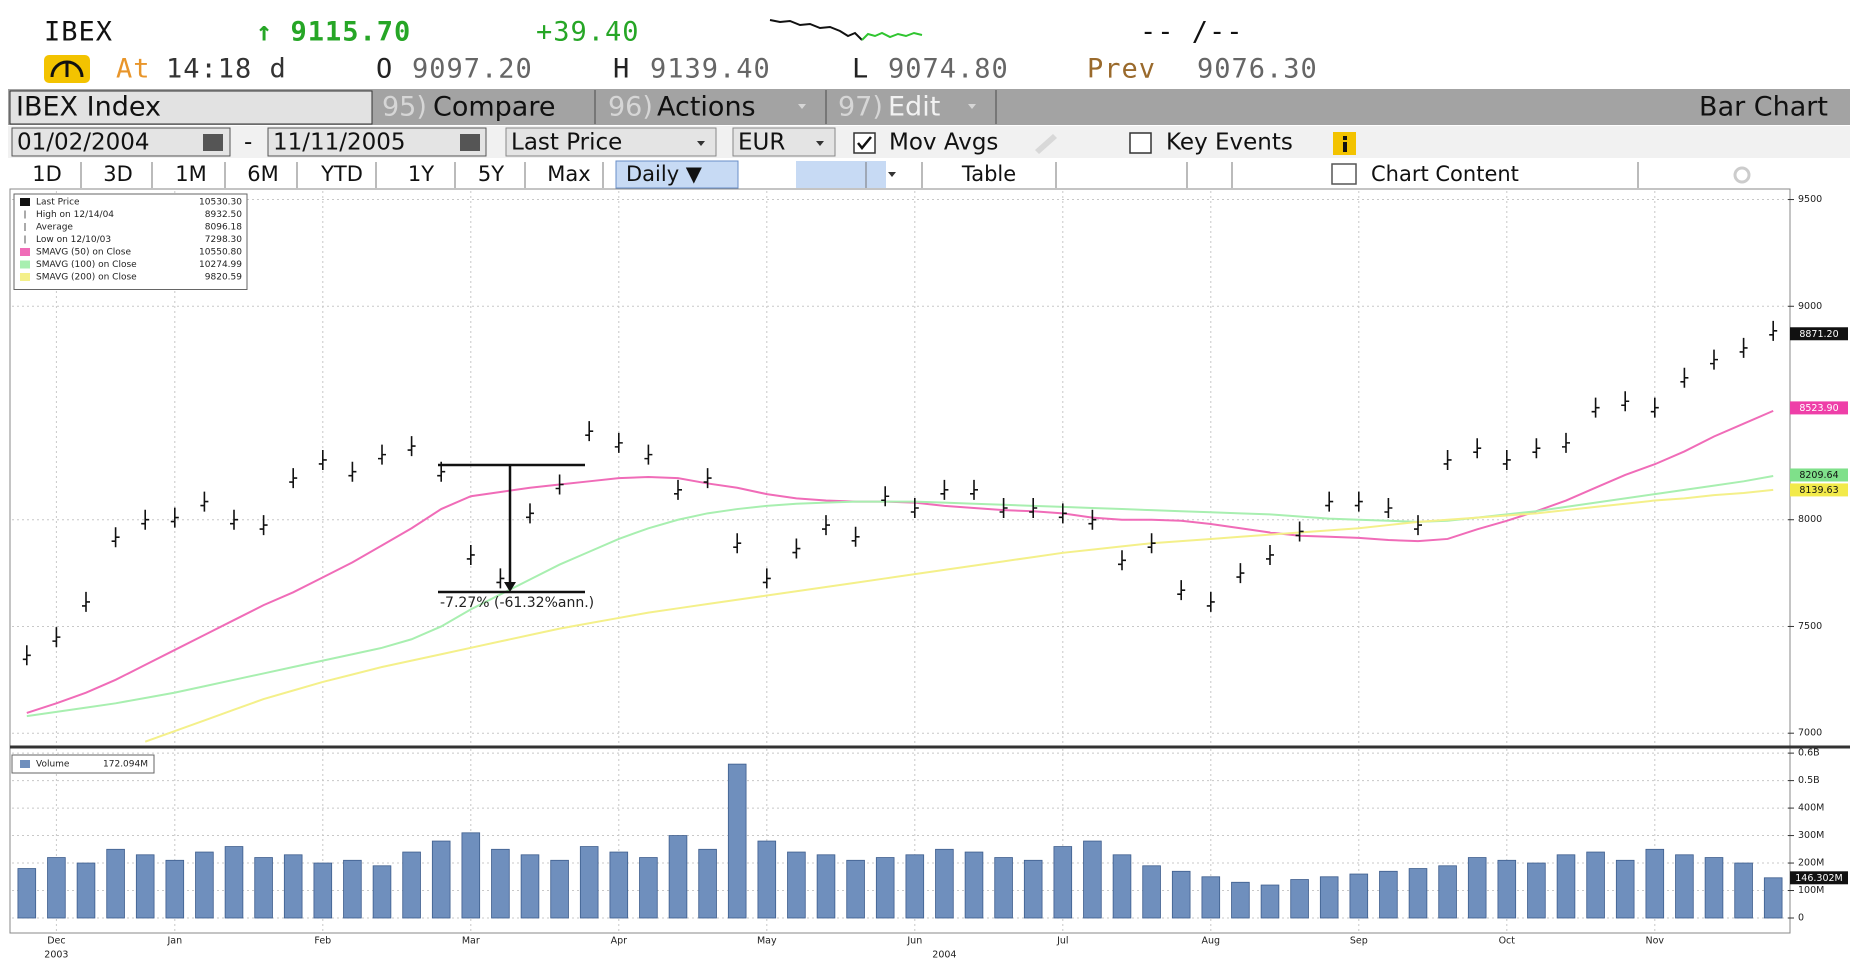 Image resolution: width=1850 pixels, height=966 pixels. What do you see at coordinates (1801, 918) in the screenshot?
I see `y-tick-label: 0` at bounding box center [1801, 918].